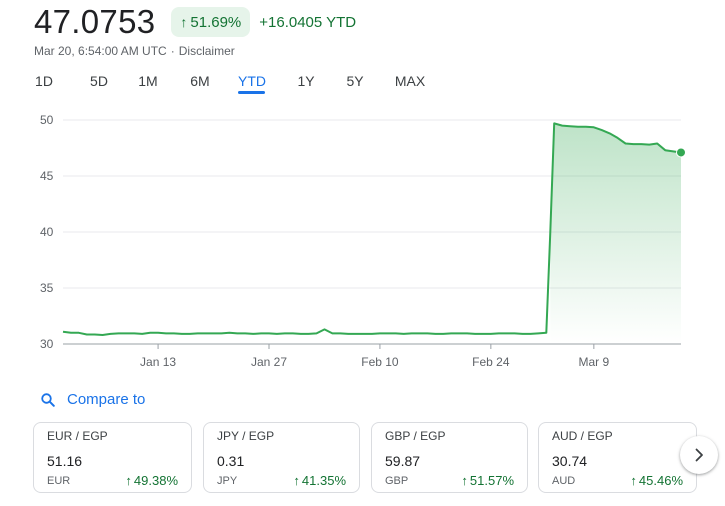 The image size is (725, 506). Describe the element at coordinates (308, 22) in the screenshot. I see `ytd-change: +16.0405 YTD` at that location.